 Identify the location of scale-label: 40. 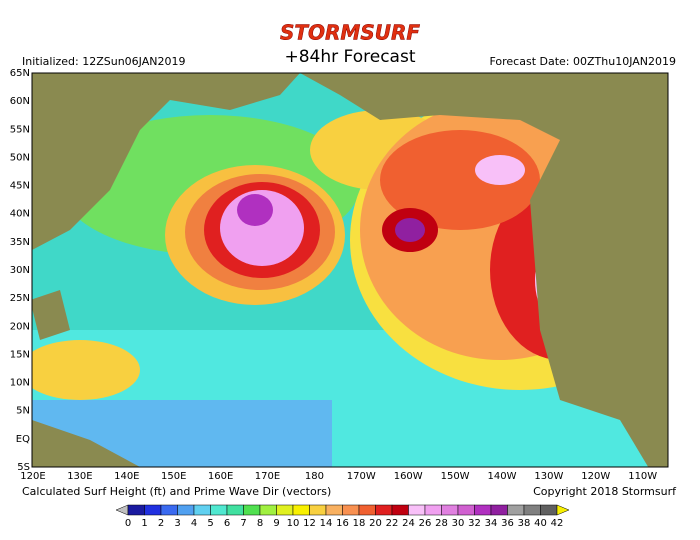
(540, 523).